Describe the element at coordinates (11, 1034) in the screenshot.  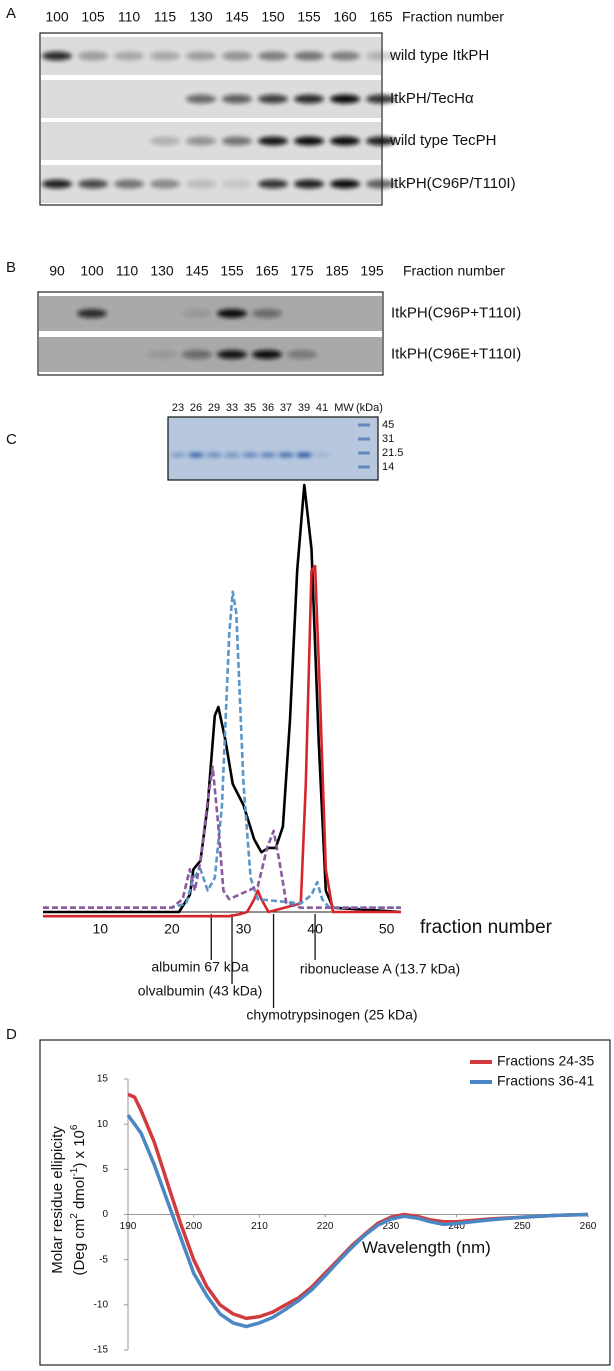
I see `panel-label: D` at that location.